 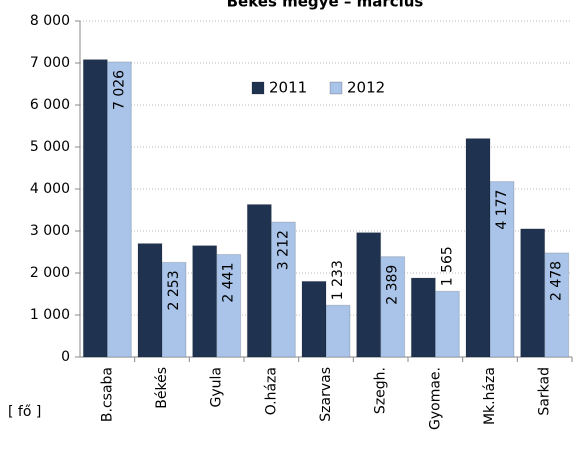 I want to click on x-tick-label: Szegh., so click(x=381, y=390).